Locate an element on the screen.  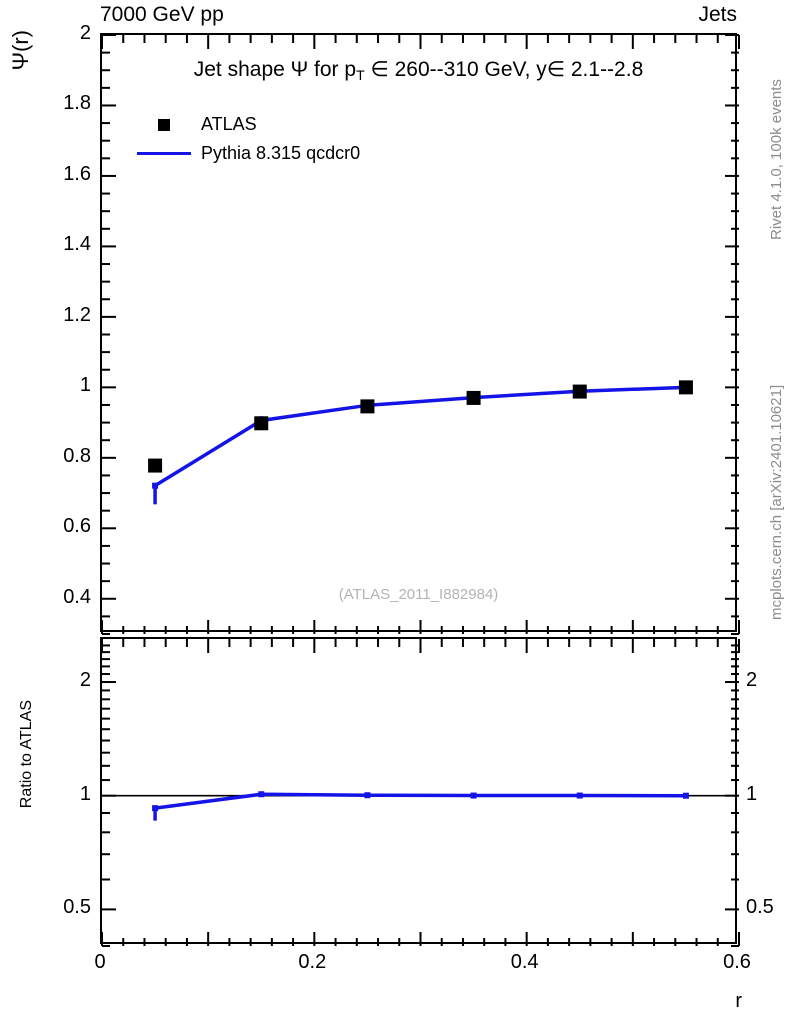
analysis-id-watermark: (ATLAS_2011_I882984) is located at coordinates (418, 594).